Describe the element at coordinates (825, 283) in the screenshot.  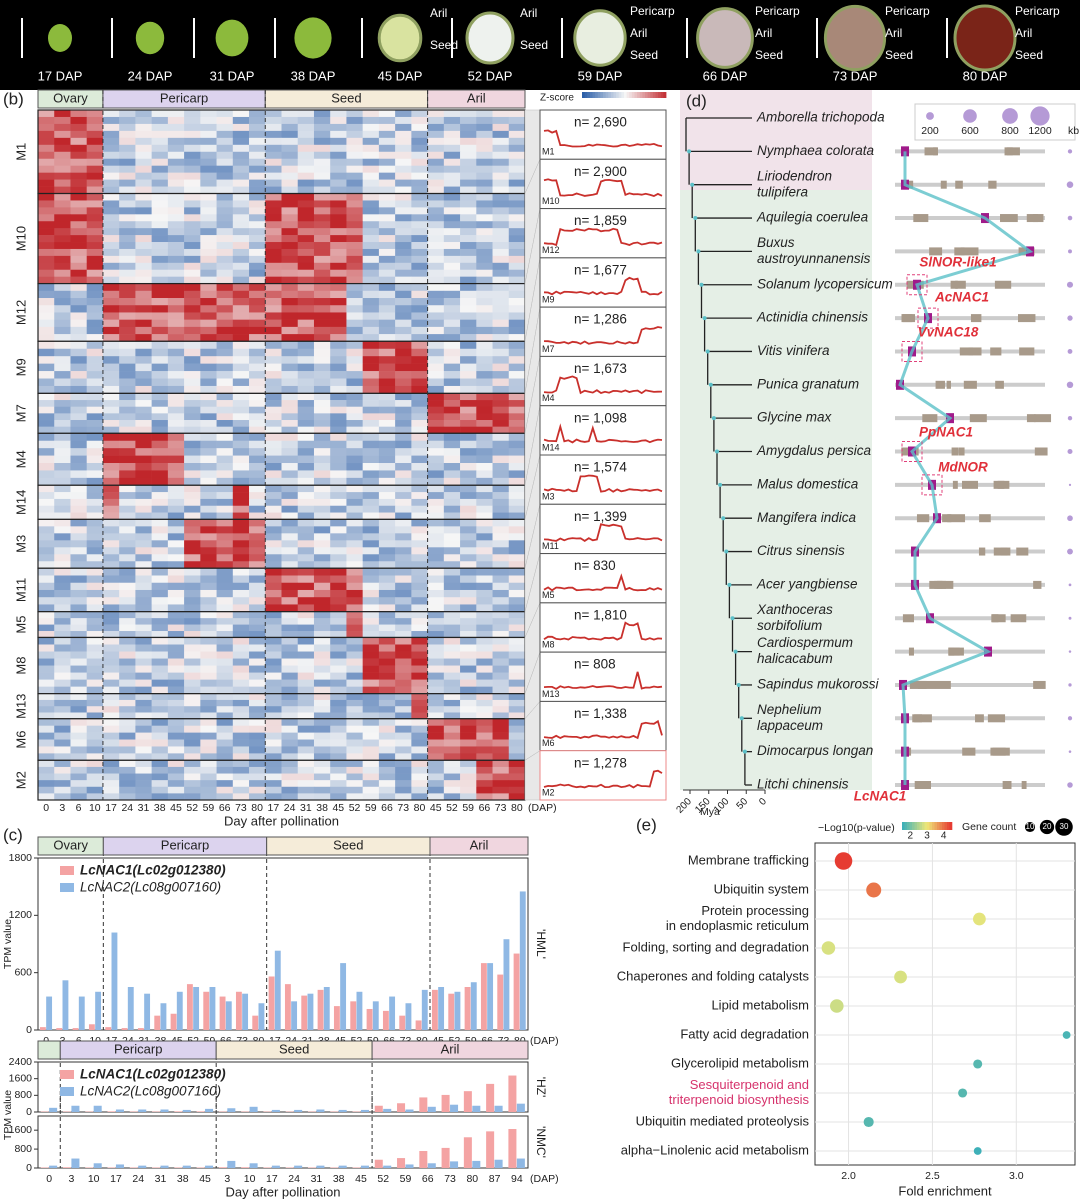
I see `species-name: Solanum lycopersicum` at that location.